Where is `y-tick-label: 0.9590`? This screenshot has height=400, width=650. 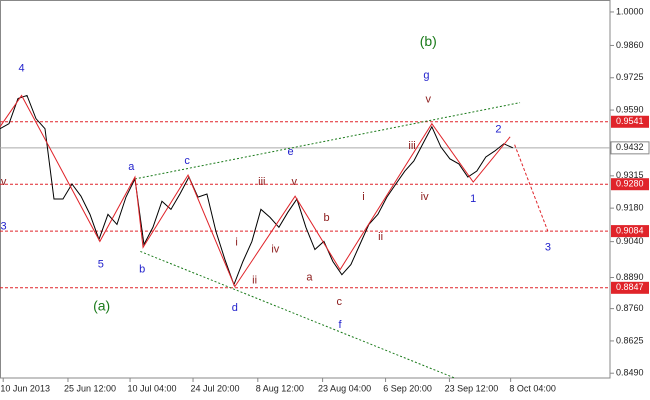
y-tick-label: 0.9590 is located at coordinates (630, 109).